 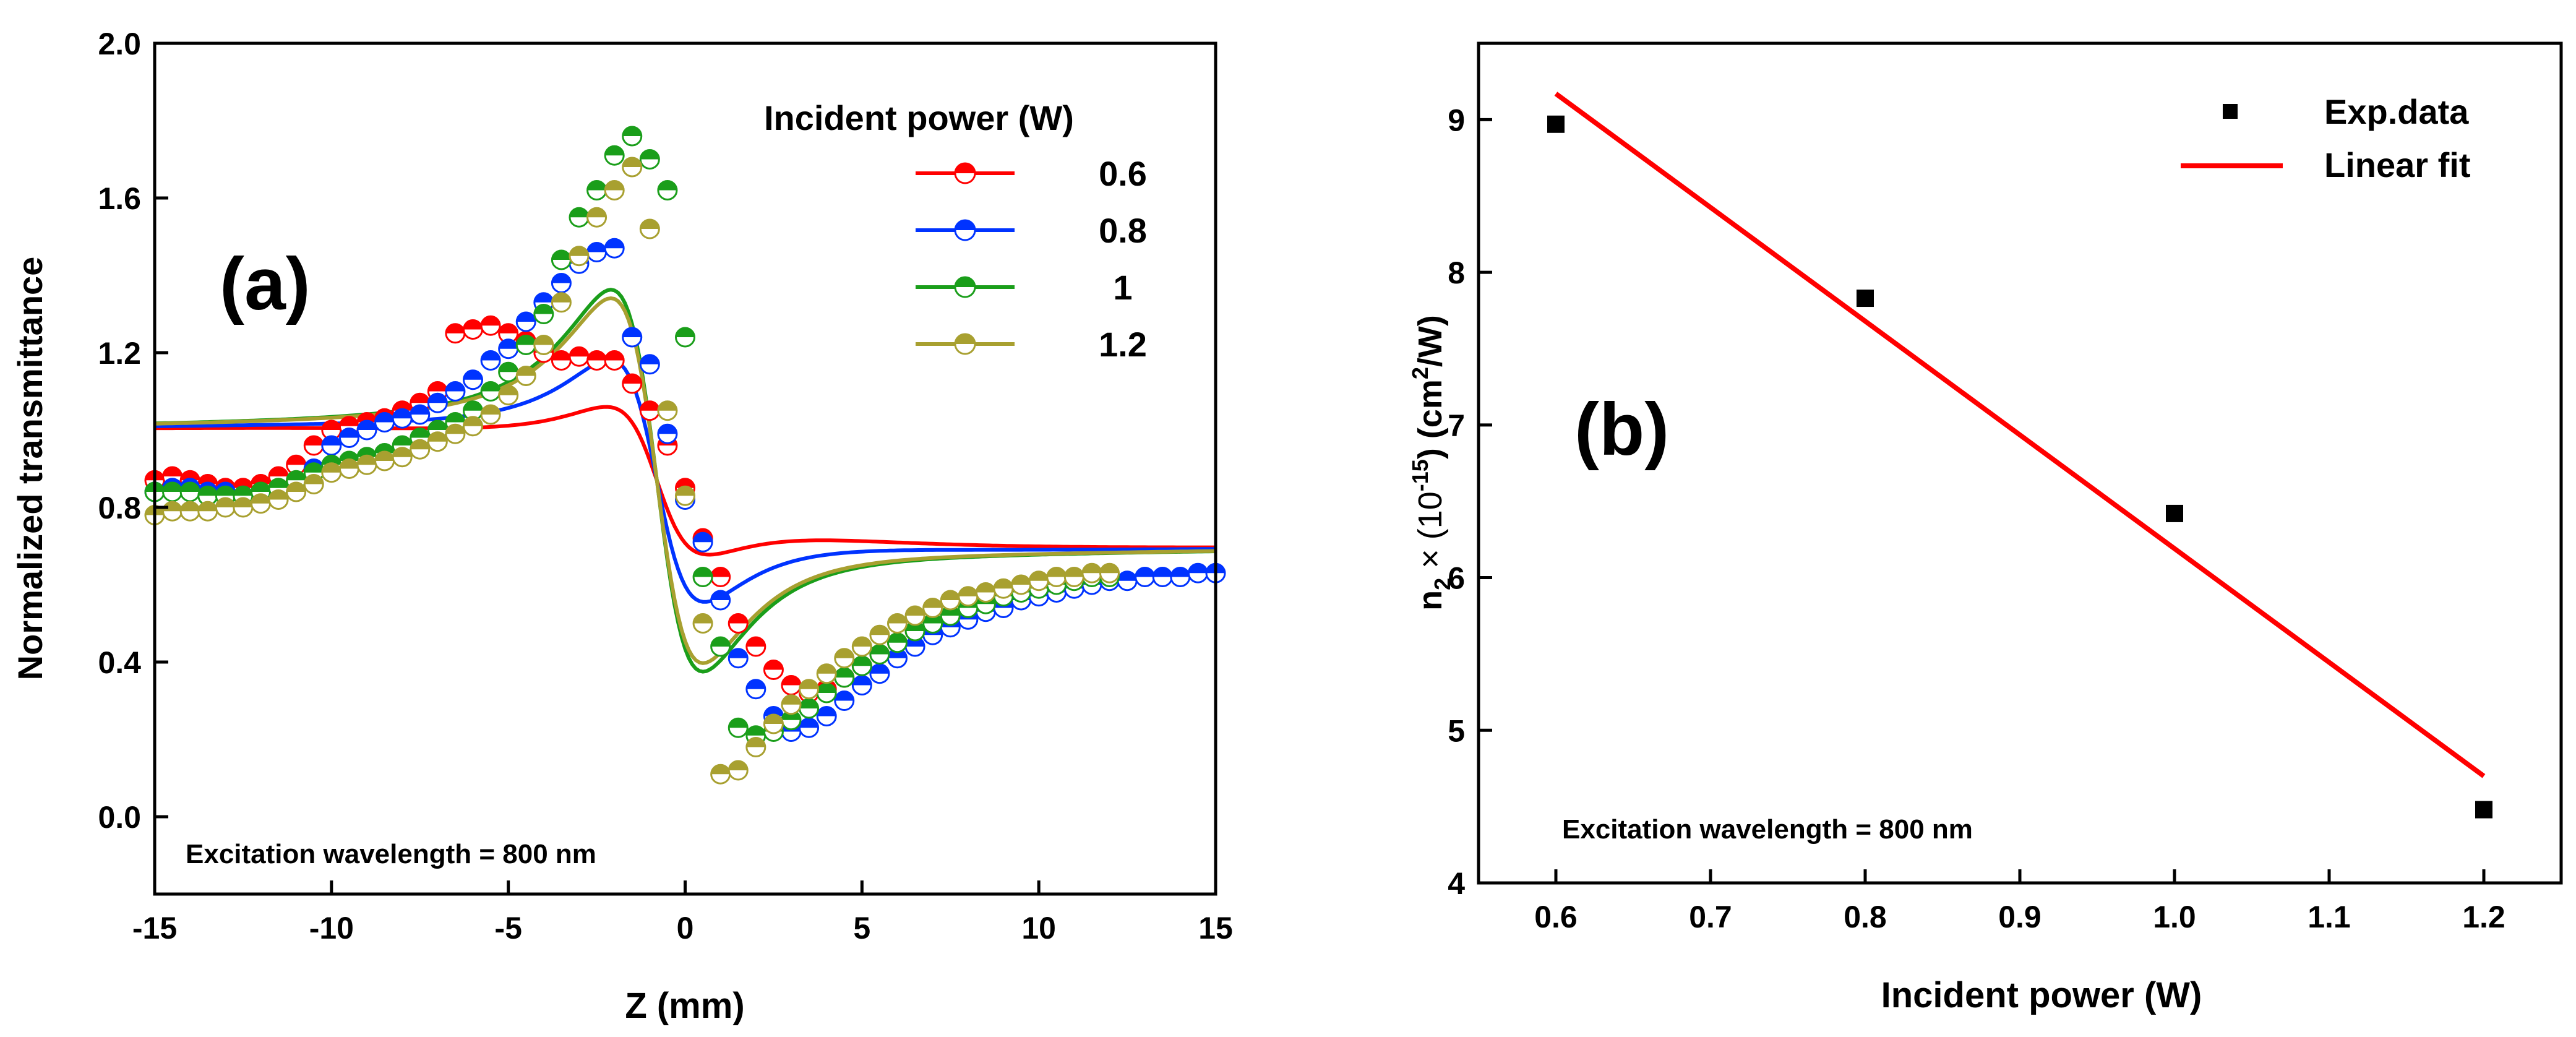 I want to click on a-legend-label-0.8: 0.8, so click(x=1123, y=231).